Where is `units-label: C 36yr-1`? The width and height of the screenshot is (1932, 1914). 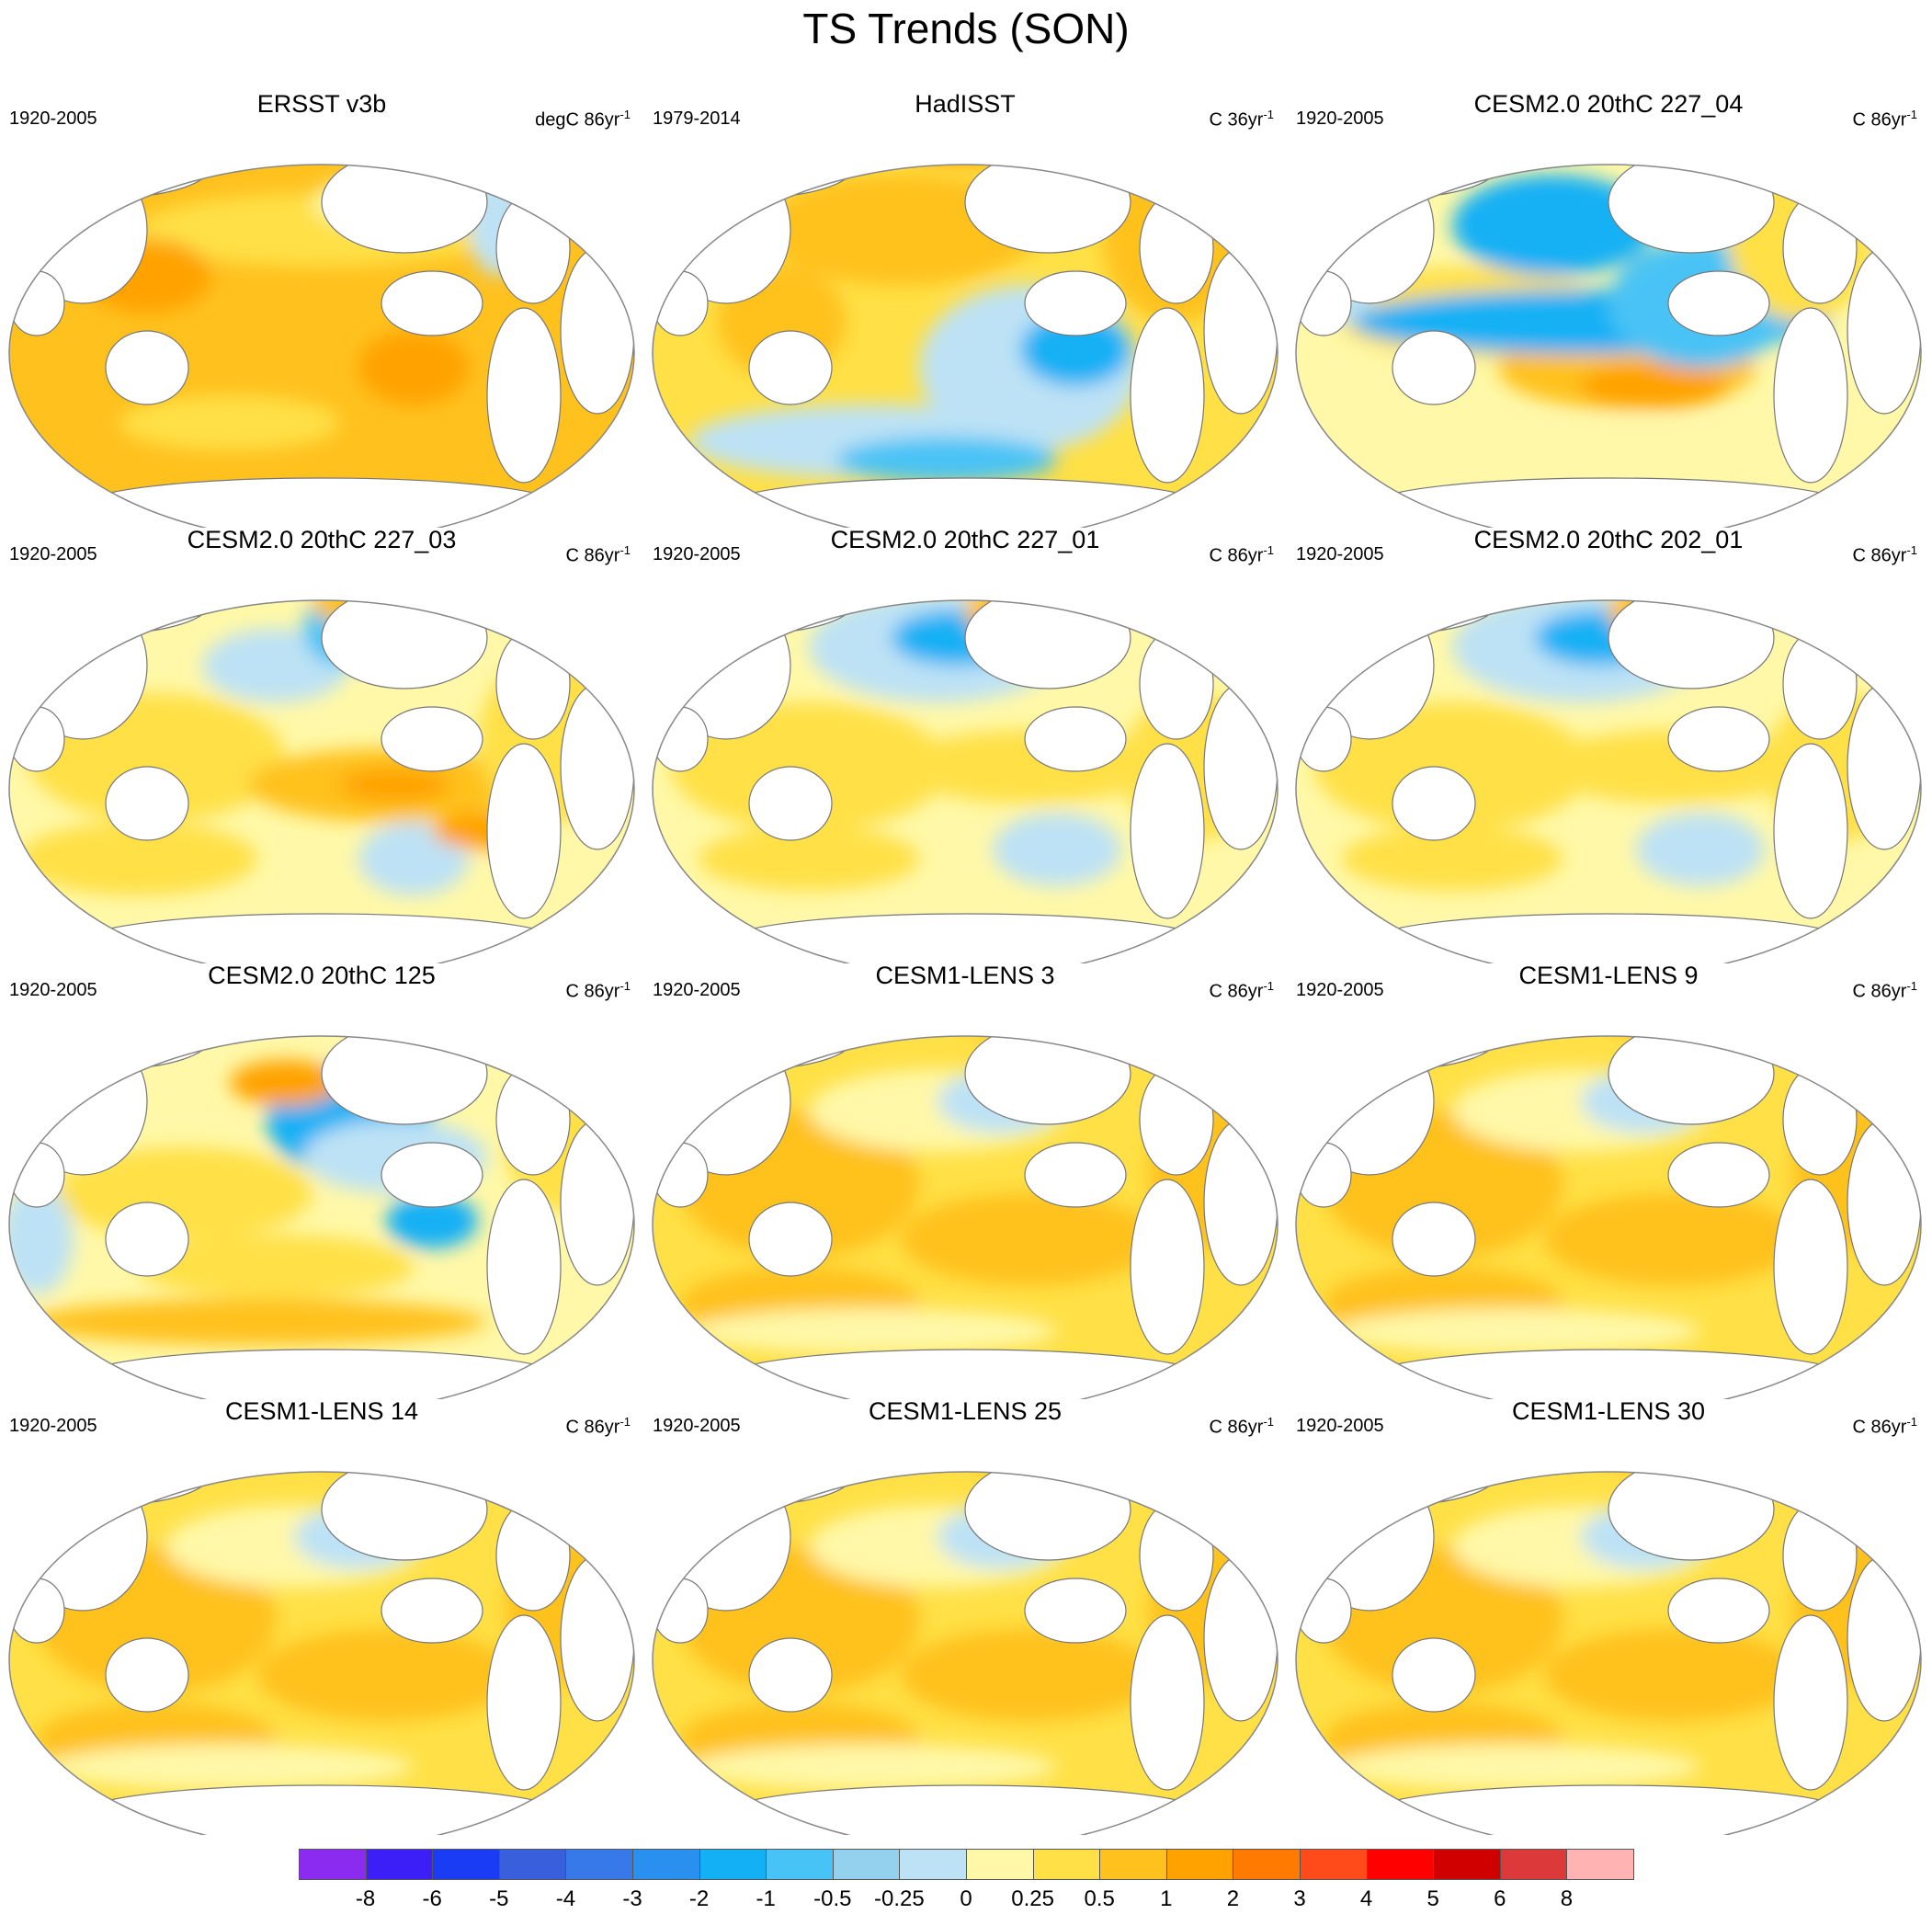 units-label: C 36yr-1 is located at coordinates (1242, 117).